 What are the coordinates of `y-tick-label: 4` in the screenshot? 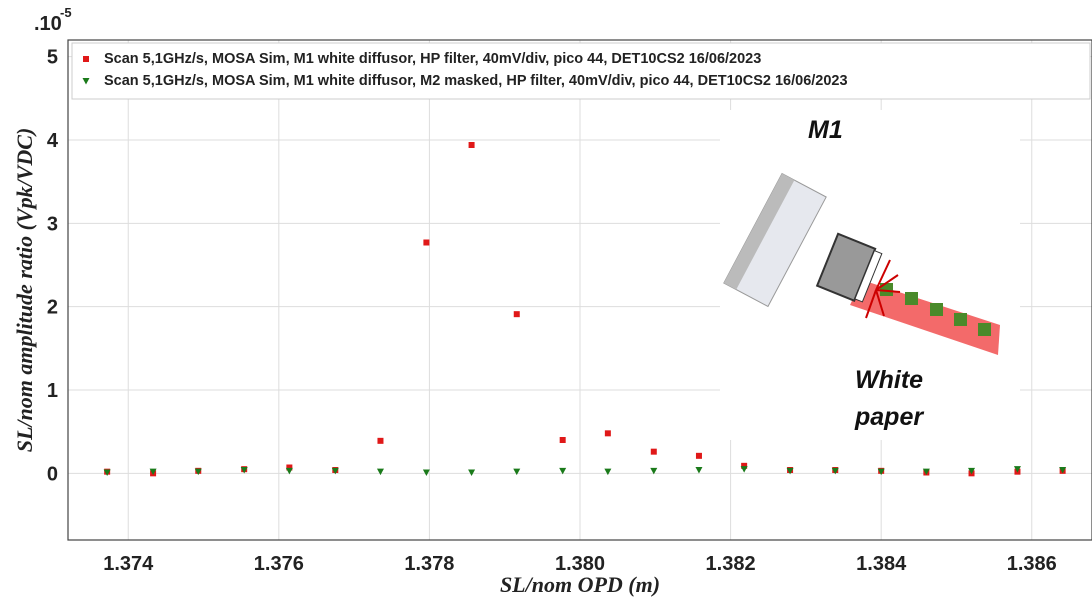 It's located at (53, 141).